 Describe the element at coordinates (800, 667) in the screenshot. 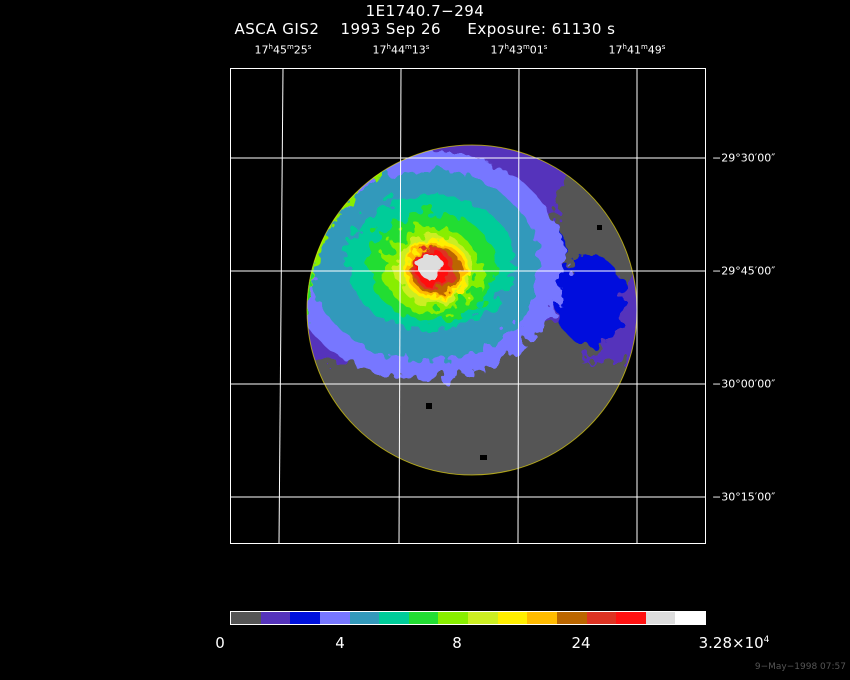

I see `timestamp: 9−May−1998 07:57` at that location.